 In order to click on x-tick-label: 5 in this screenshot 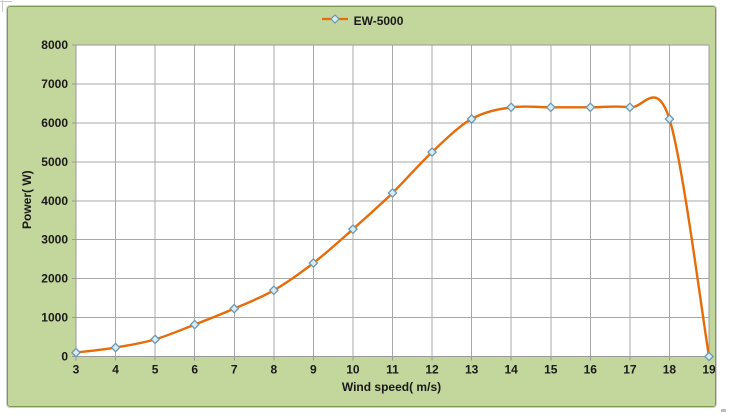, I will do `click(155, 370)`.